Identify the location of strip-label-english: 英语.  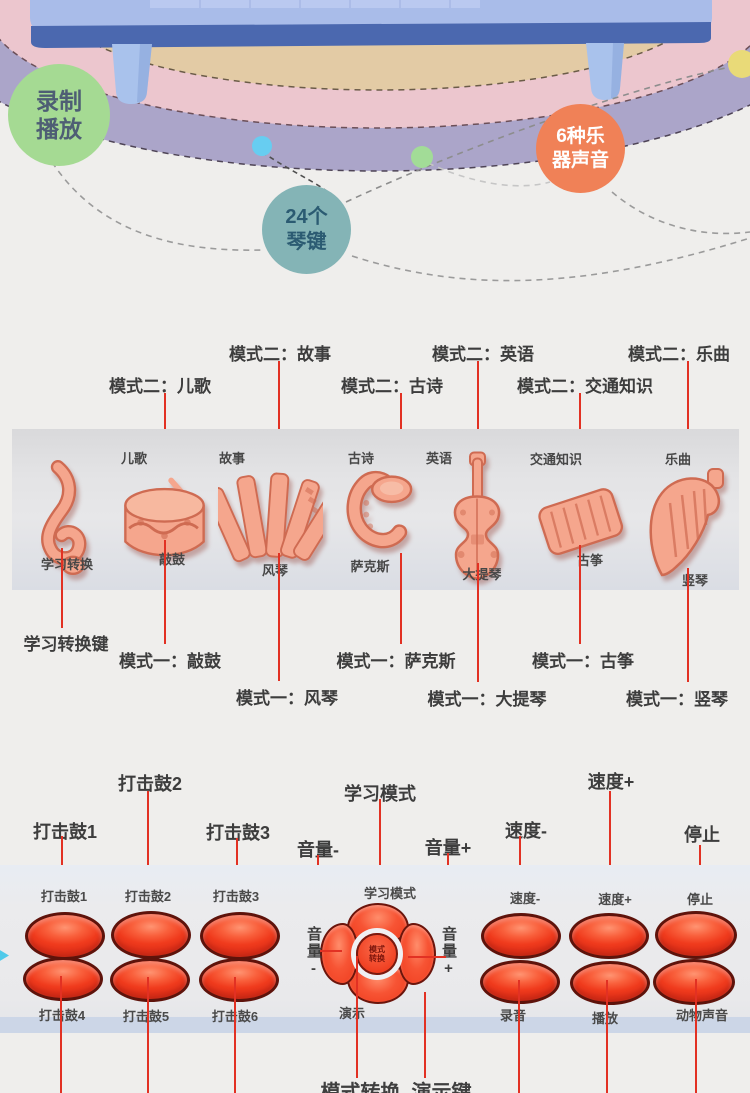
(439, 458).